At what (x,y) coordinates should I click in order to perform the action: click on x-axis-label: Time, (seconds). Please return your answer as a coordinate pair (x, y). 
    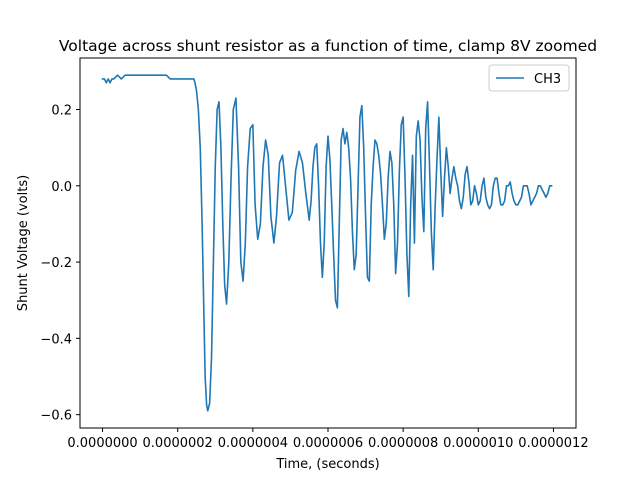
    Looking at the image, I should click on (327, 464).